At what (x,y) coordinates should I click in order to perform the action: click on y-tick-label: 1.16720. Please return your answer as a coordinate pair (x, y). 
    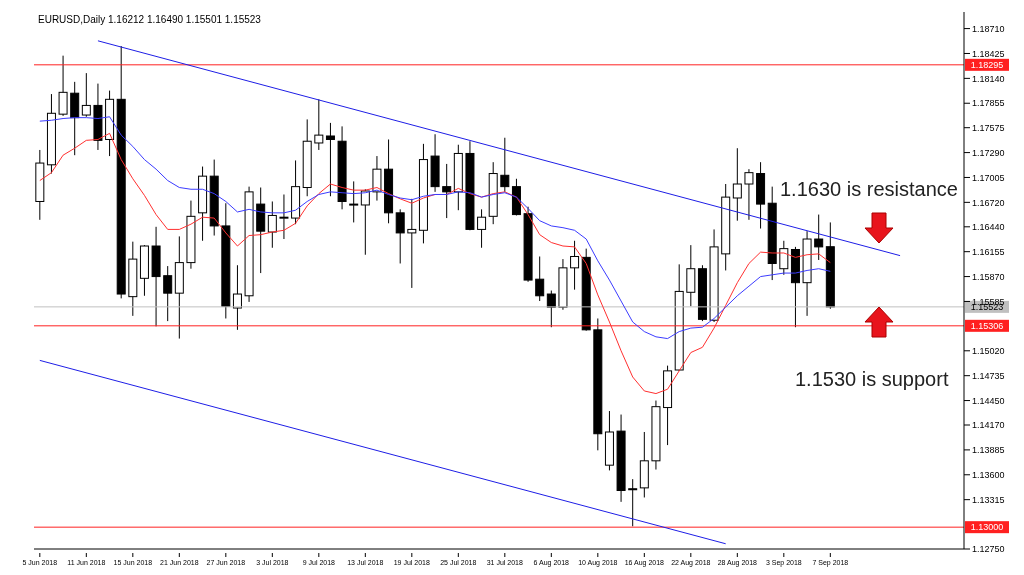
    Looking at the image, I should click on (988, 202).